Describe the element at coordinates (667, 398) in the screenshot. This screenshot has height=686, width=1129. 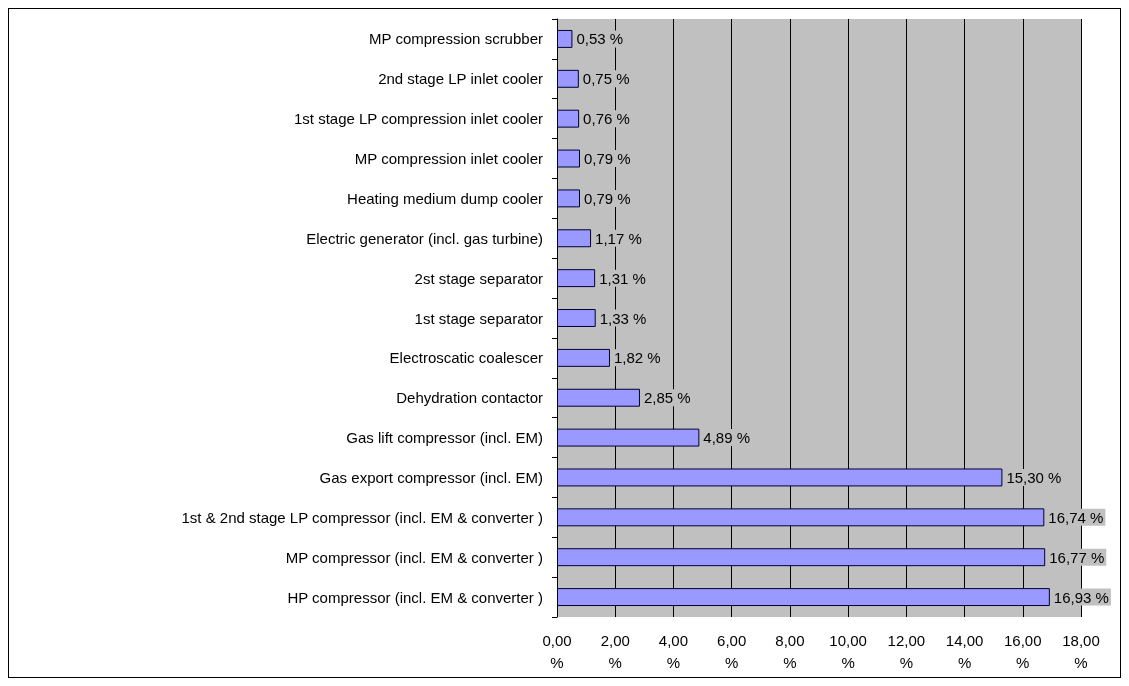
I see `data-label: 2,85 %` at that location.